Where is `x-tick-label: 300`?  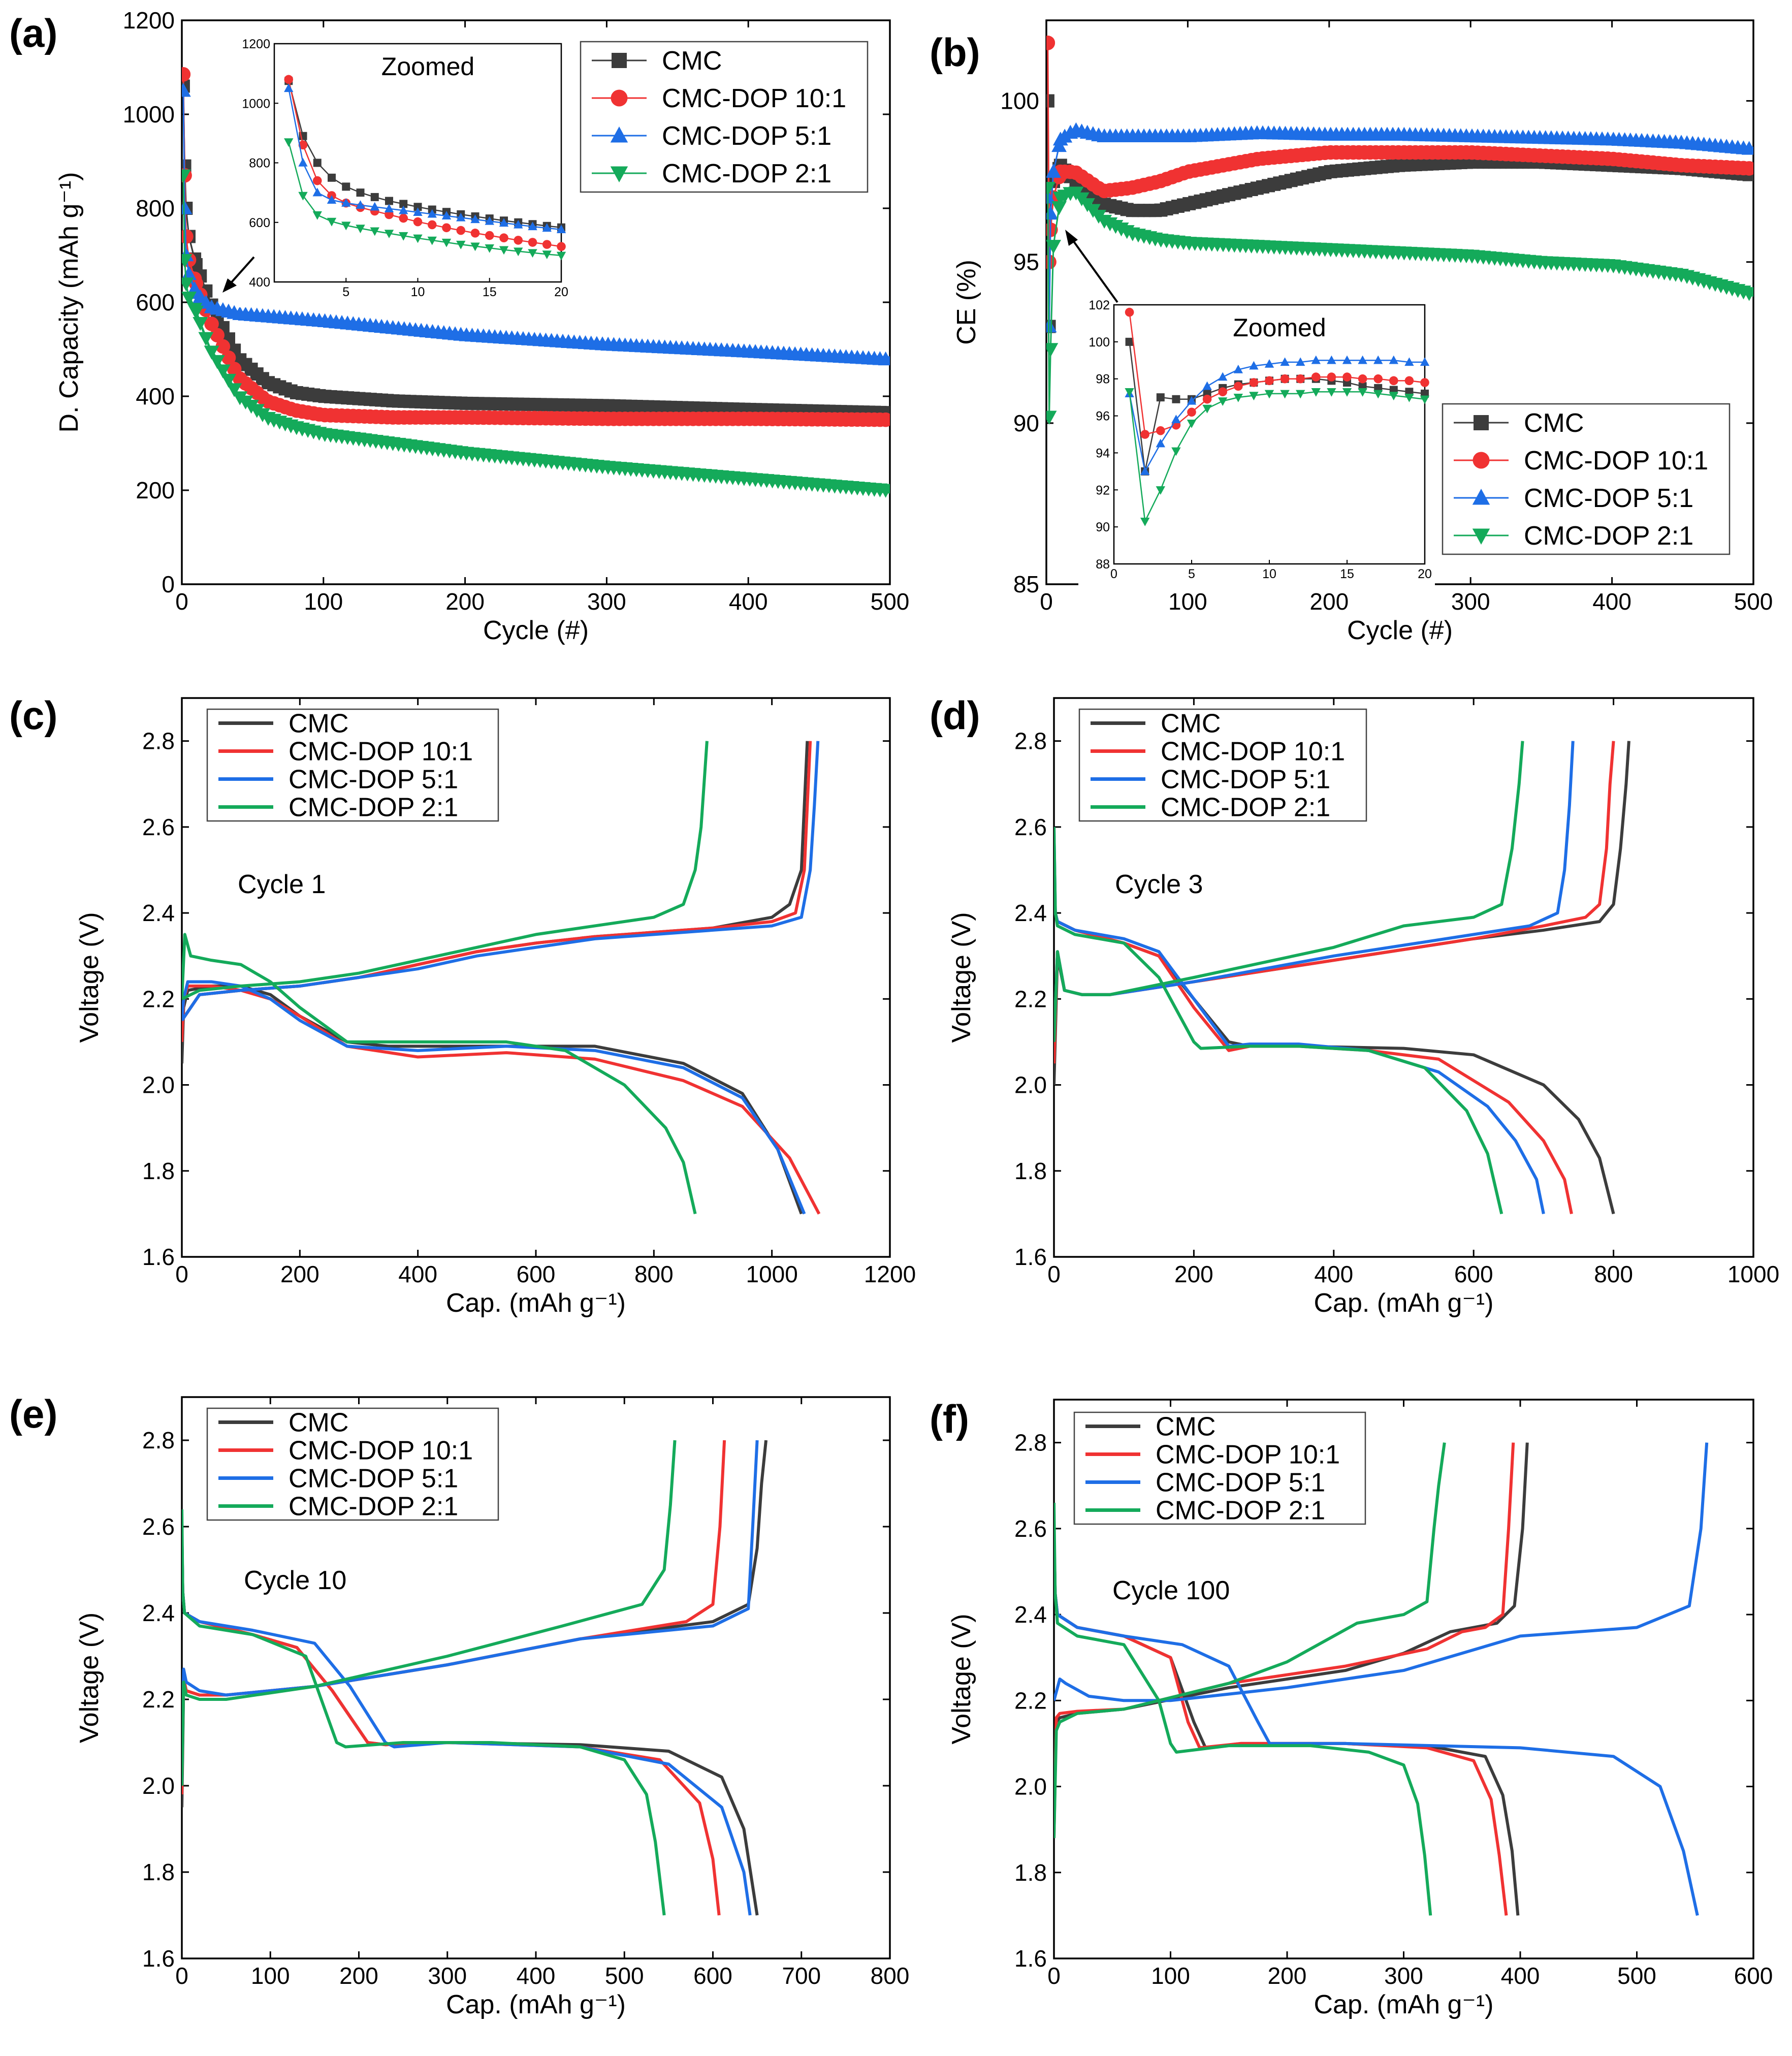
x-tick-label: 300 is located at coordinates (606, 601).